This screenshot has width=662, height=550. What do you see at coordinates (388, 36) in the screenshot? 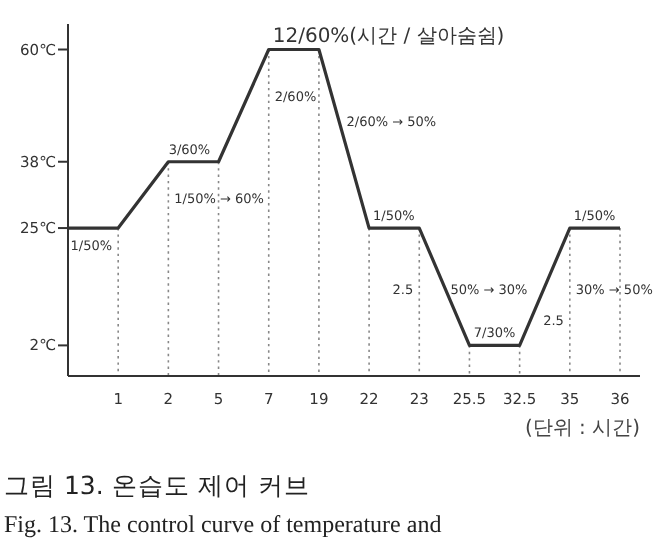
I see `annotation: 12/60%(시간 / 살아숨쉼)` at bounding box center [388, 36].